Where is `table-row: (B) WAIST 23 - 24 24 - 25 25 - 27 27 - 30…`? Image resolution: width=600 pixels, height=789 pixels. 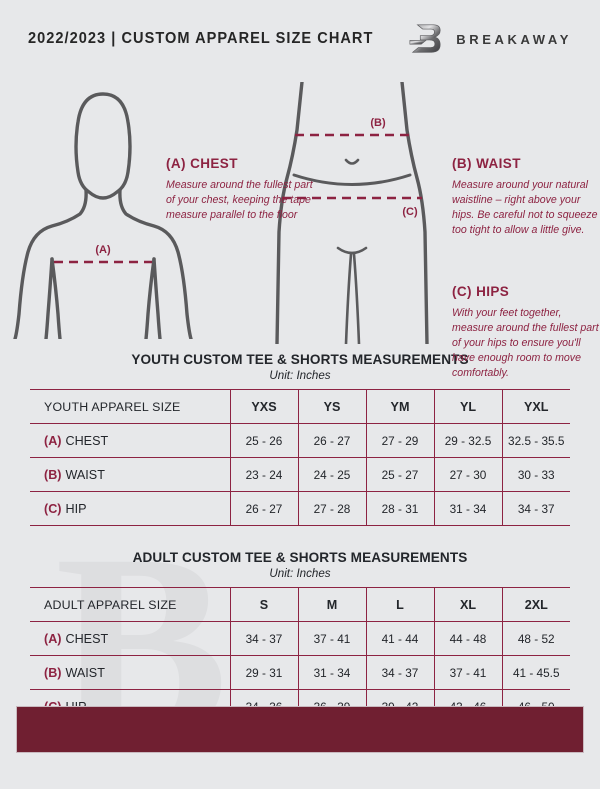
table-row: (B) WAIST 23 - 24 24 - 25 25 - 27 27 - 30… is located at coordinates (300, 474).